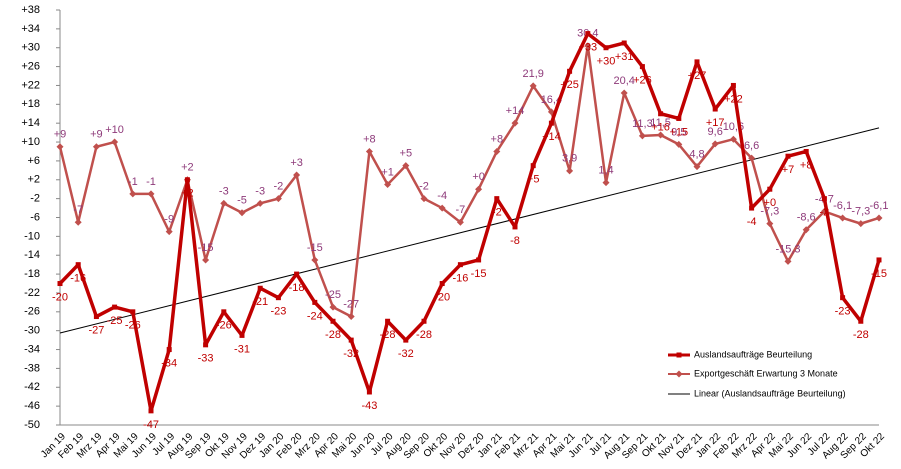 This screenshot has height=469, width=901. What do you see at coordinates (606, 62) in the screenshot?
I see `data-label: +30` at bounding box center [606, 62].